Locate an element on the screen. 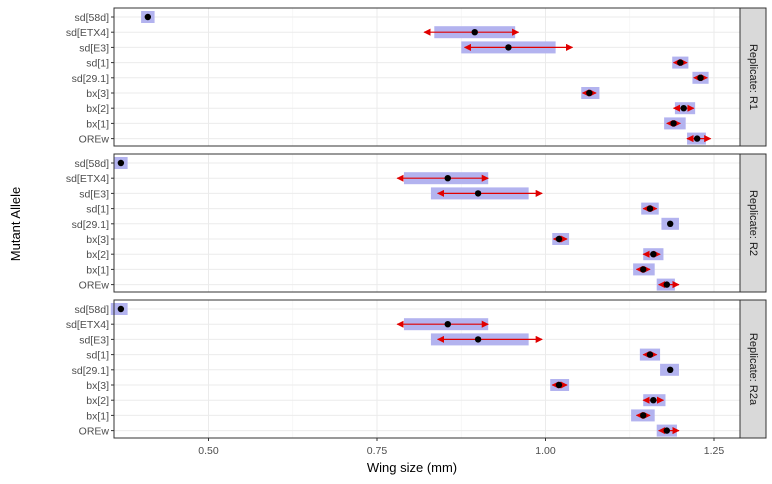 The height and width of the screenshot is (484, 772). facet-strip-label: Replicate: R1 is located at coordinates (753, 77).